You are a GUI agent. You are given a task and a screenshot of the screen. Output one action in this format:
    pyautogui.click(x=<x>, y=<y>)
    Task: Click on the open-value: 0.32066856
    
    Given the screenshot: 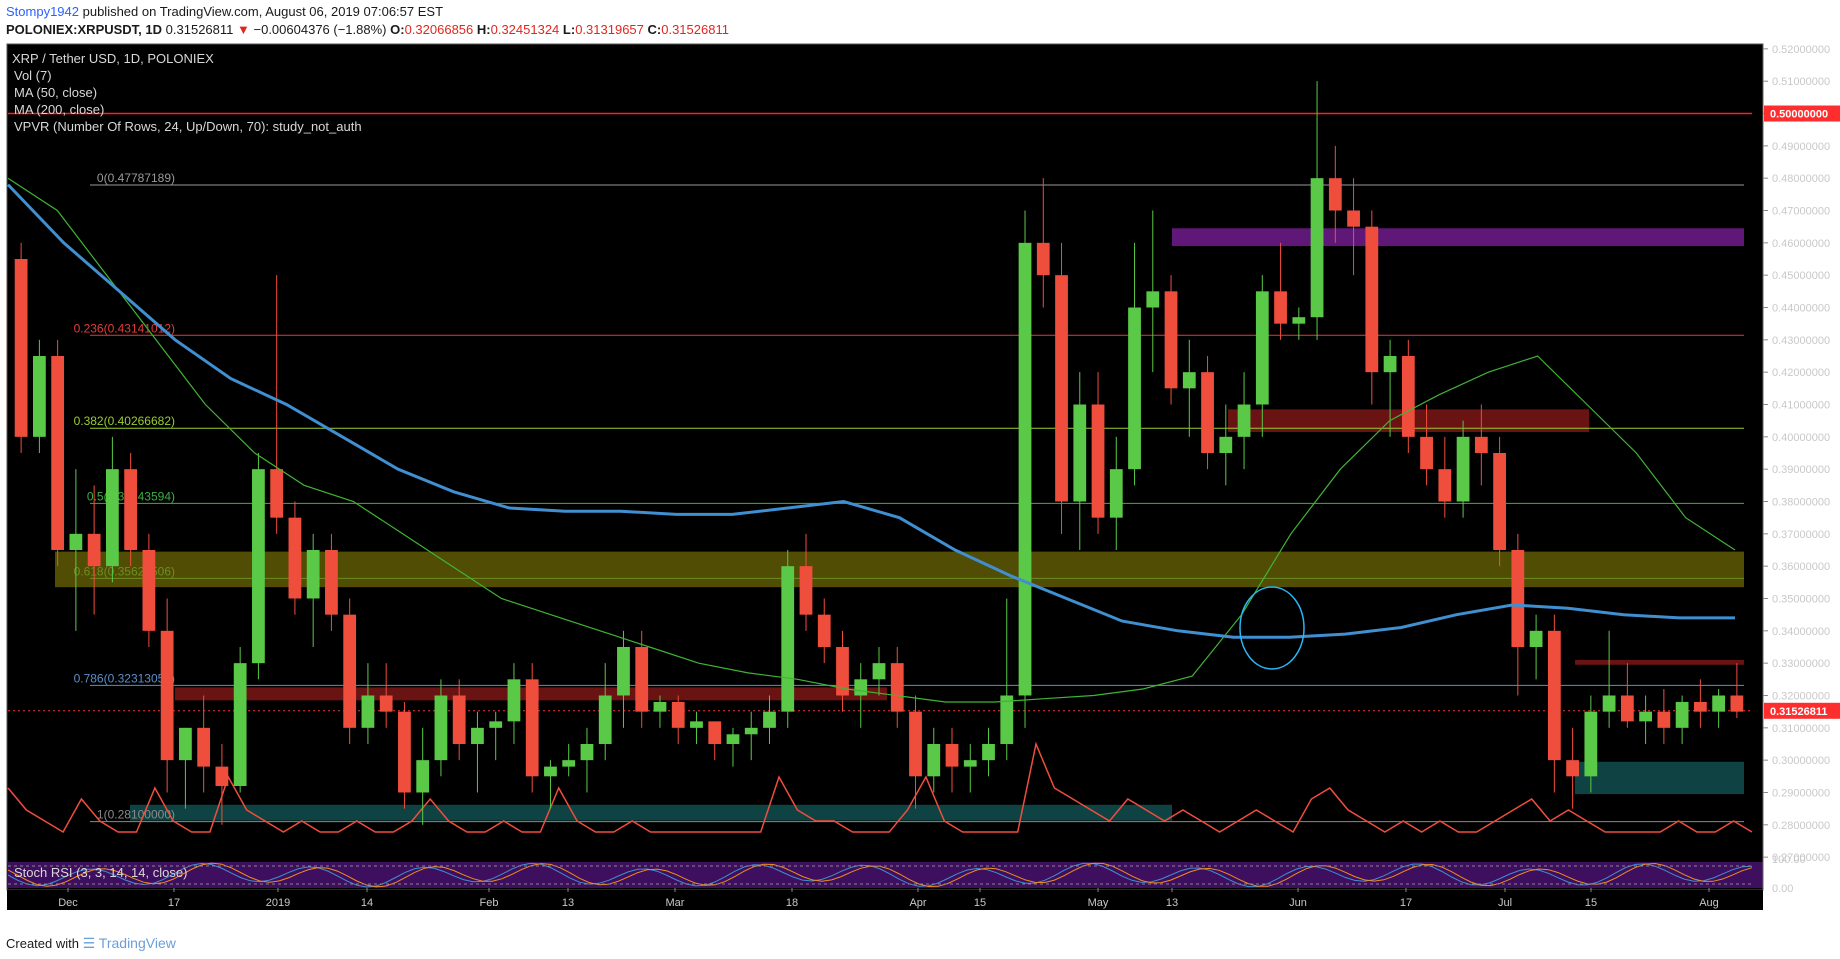 What is the action you would take?
    pyautogui.click(x=439, y=29)
    